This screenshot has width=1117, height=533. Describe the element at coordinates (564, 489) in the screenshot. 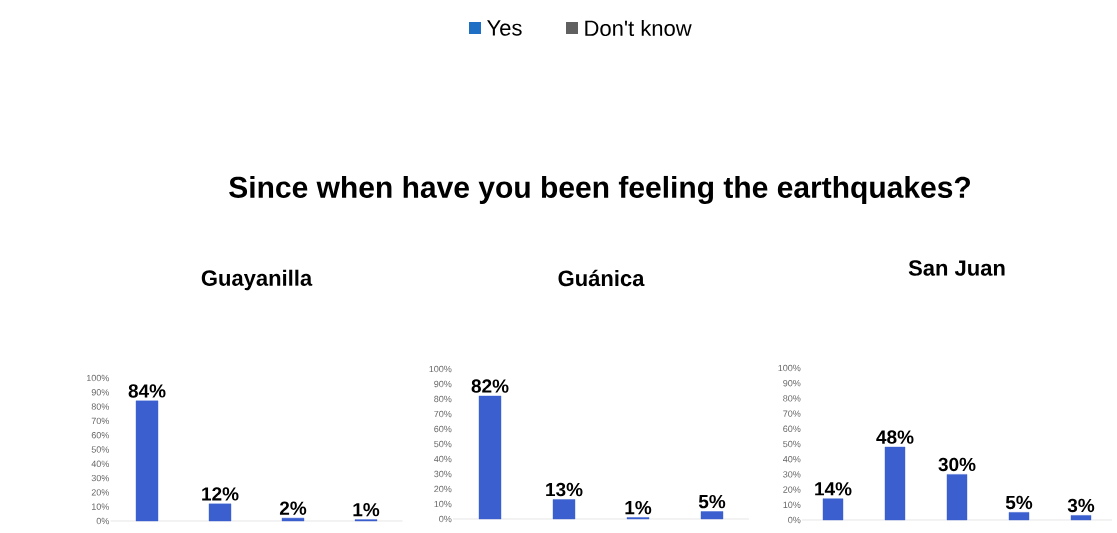

I see `data-label: 13%` at that location.